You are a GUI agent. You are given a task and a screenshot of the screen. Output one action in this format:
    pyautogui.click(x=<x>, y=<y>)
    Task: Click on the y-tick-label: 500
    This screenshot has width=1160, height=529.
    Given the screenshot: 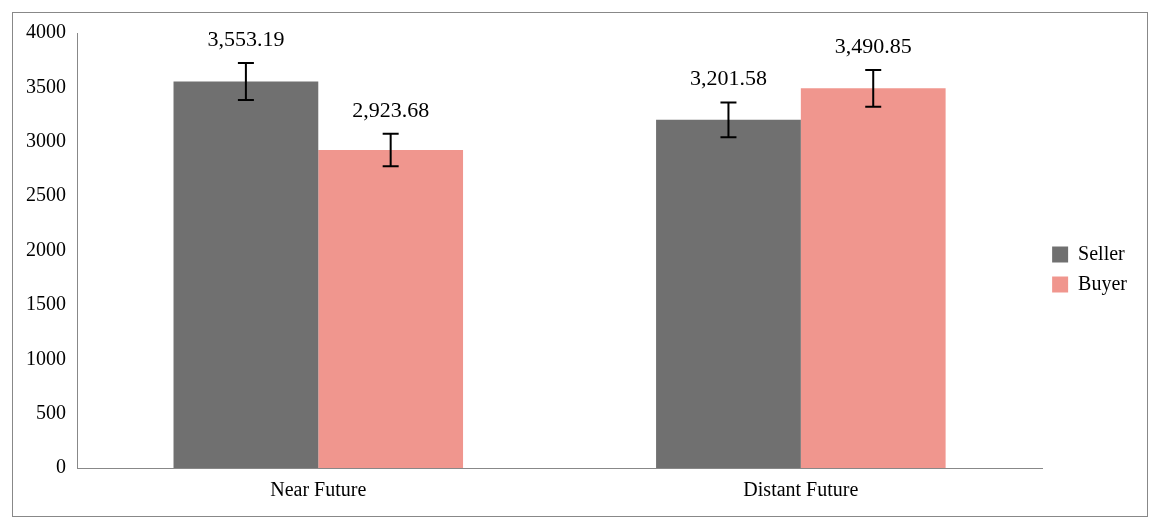 What is the action you would take?
    pyautogui.click(x=51, y=411)
    